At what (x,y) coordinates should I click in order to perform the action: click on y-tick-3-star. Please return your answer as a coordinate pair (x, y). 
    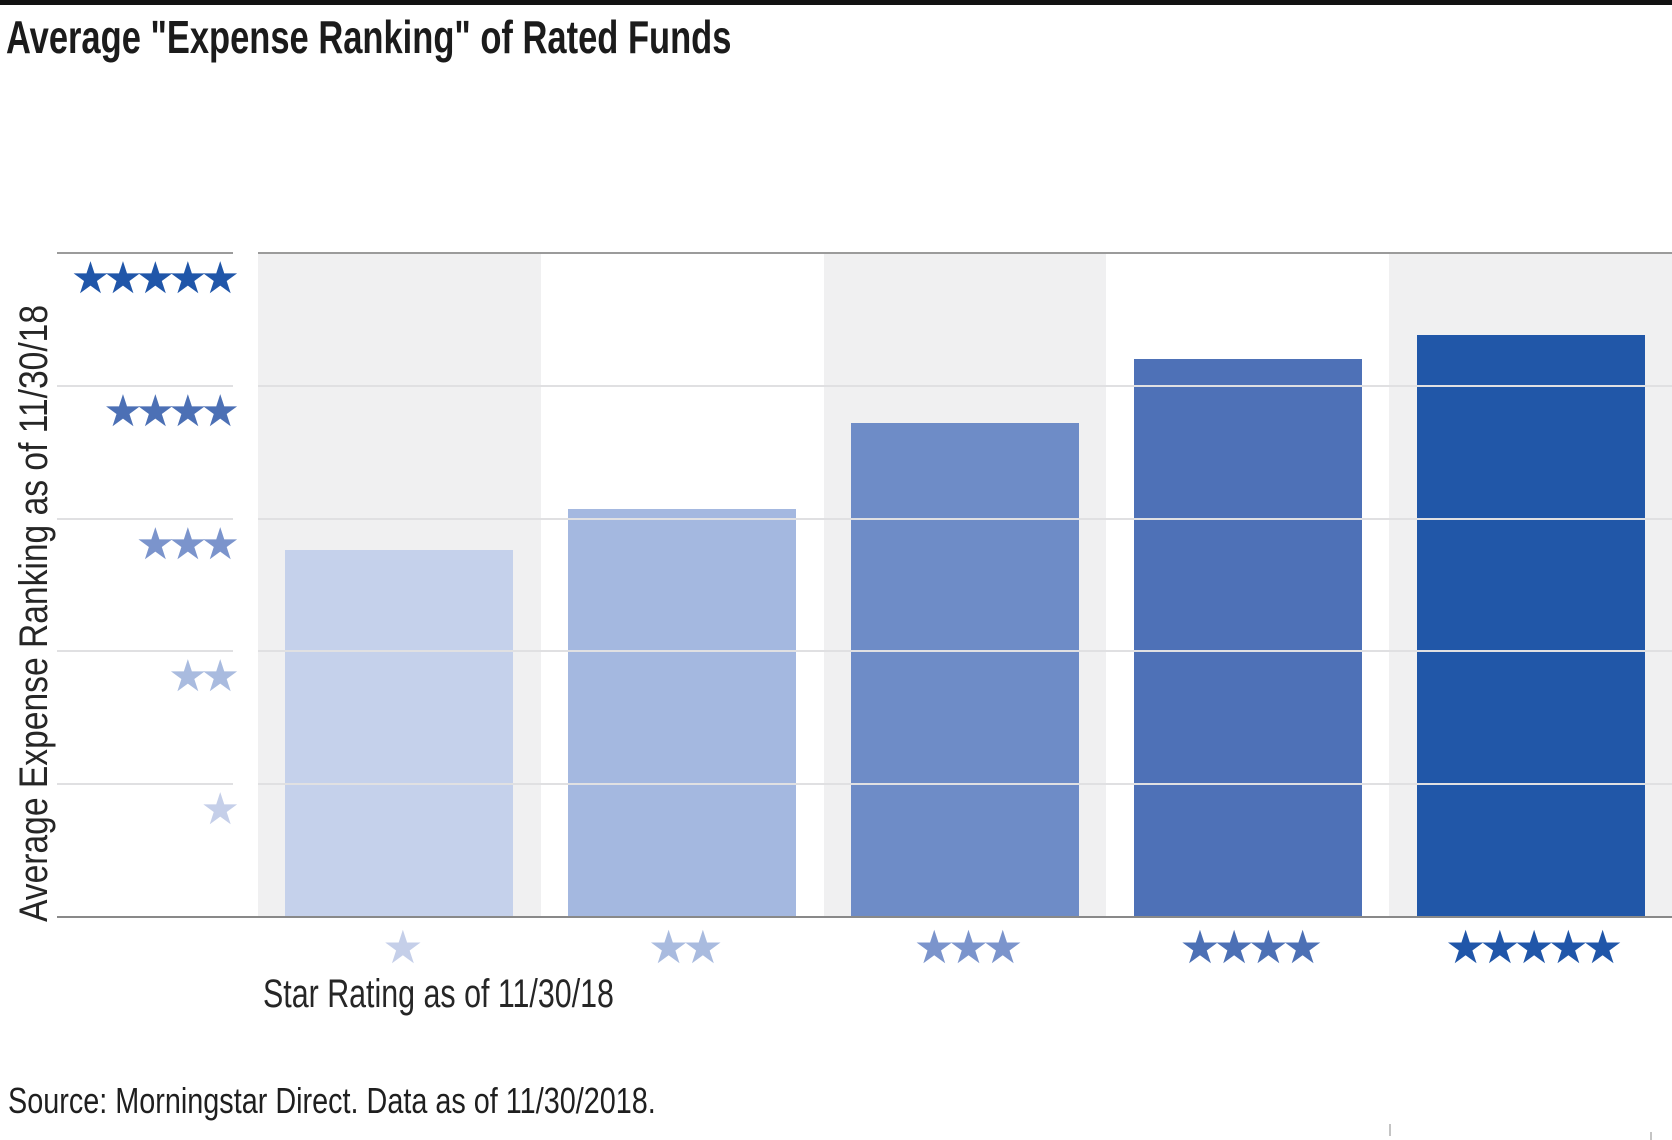
    Looking at the image, I should click on (145, 518).